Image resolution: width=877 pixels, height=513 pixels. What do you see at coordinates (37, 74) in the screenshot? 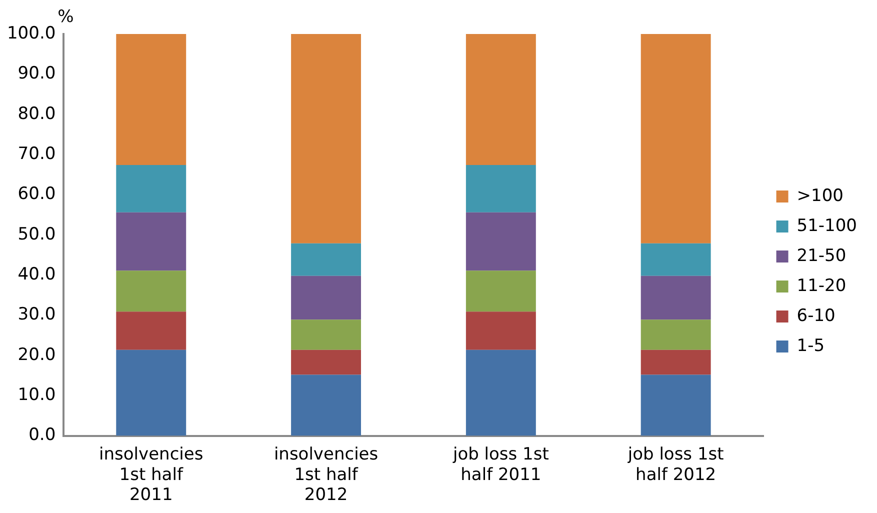
I see `y-tick-label: 90.0` at bounding box center [37, 74].